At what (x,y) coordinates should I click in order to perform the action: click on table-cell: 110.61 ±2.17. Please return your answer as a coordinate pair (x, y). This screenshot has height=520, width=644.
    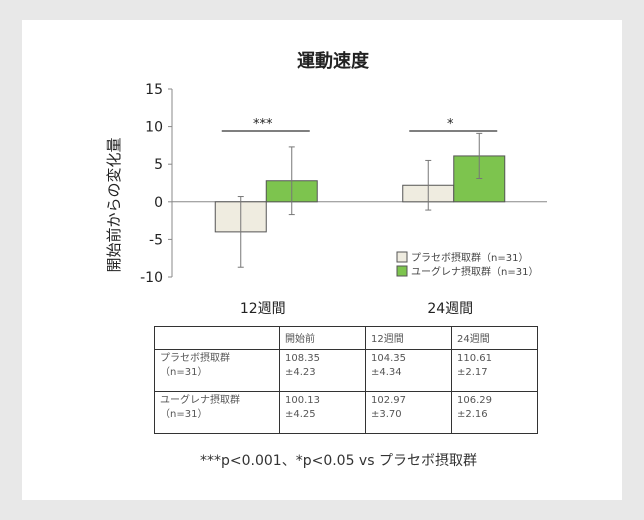
    Looking at the image, I should click on (494, 370).